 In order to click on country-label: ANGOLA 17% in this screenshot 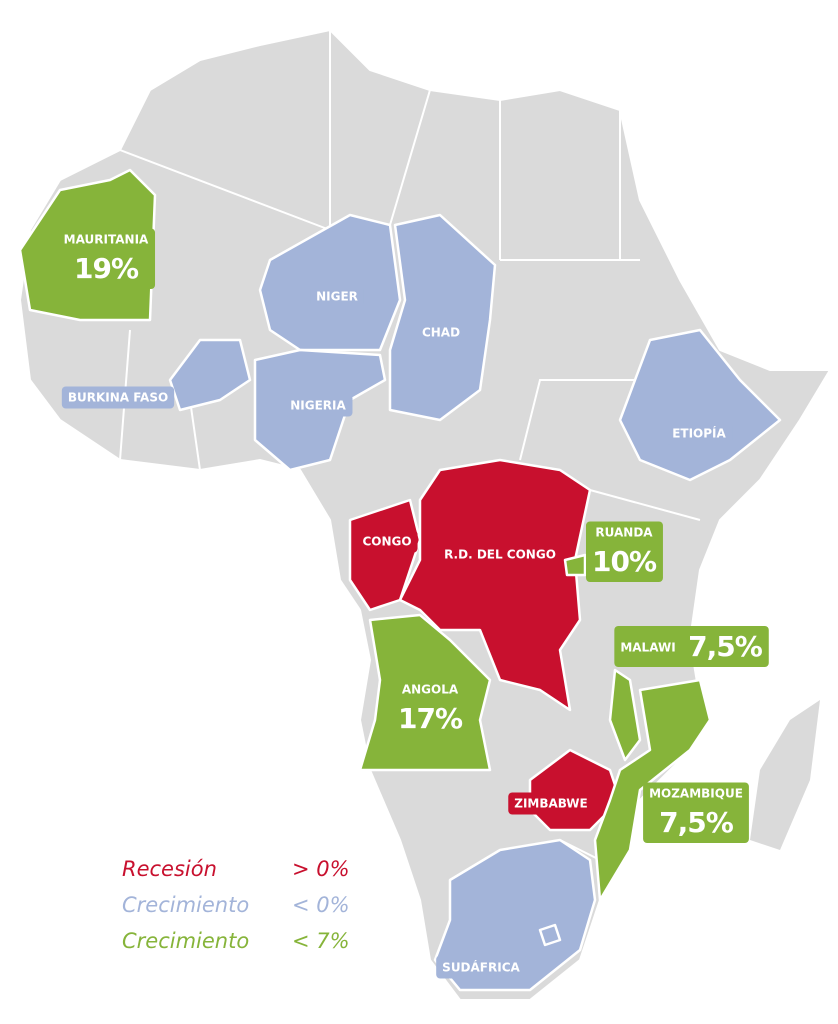, I will do `click(430, 708)`.